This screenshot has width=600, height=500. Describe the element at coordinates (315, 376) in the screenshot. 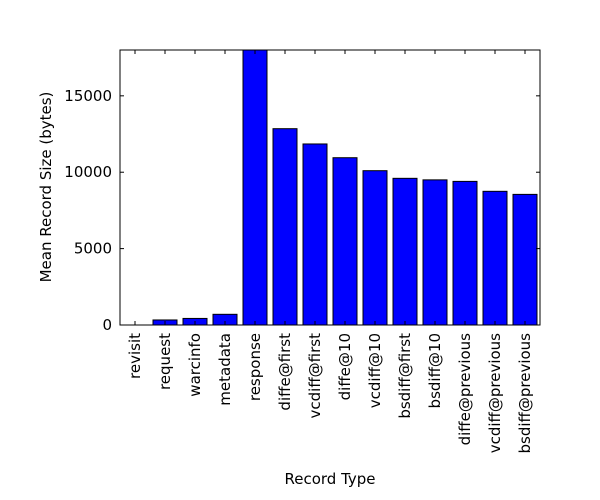

I see `x-tick-label: vcdiff@first` at that location.